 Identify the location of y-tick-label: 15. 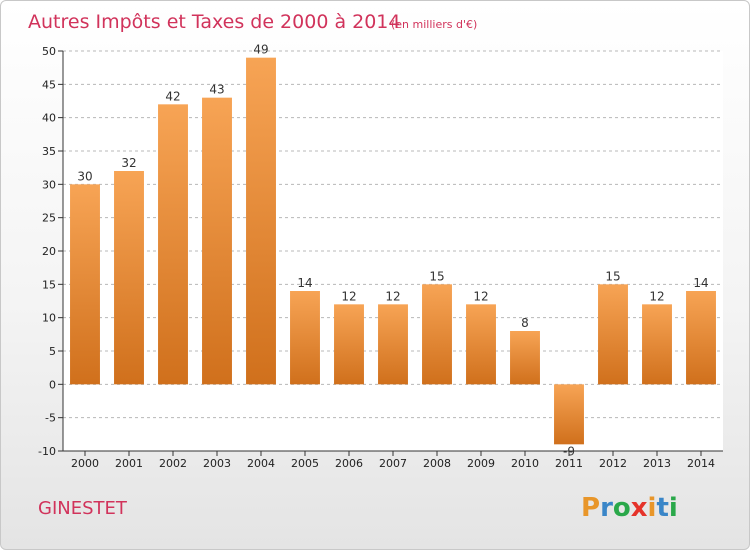
(49, 284).